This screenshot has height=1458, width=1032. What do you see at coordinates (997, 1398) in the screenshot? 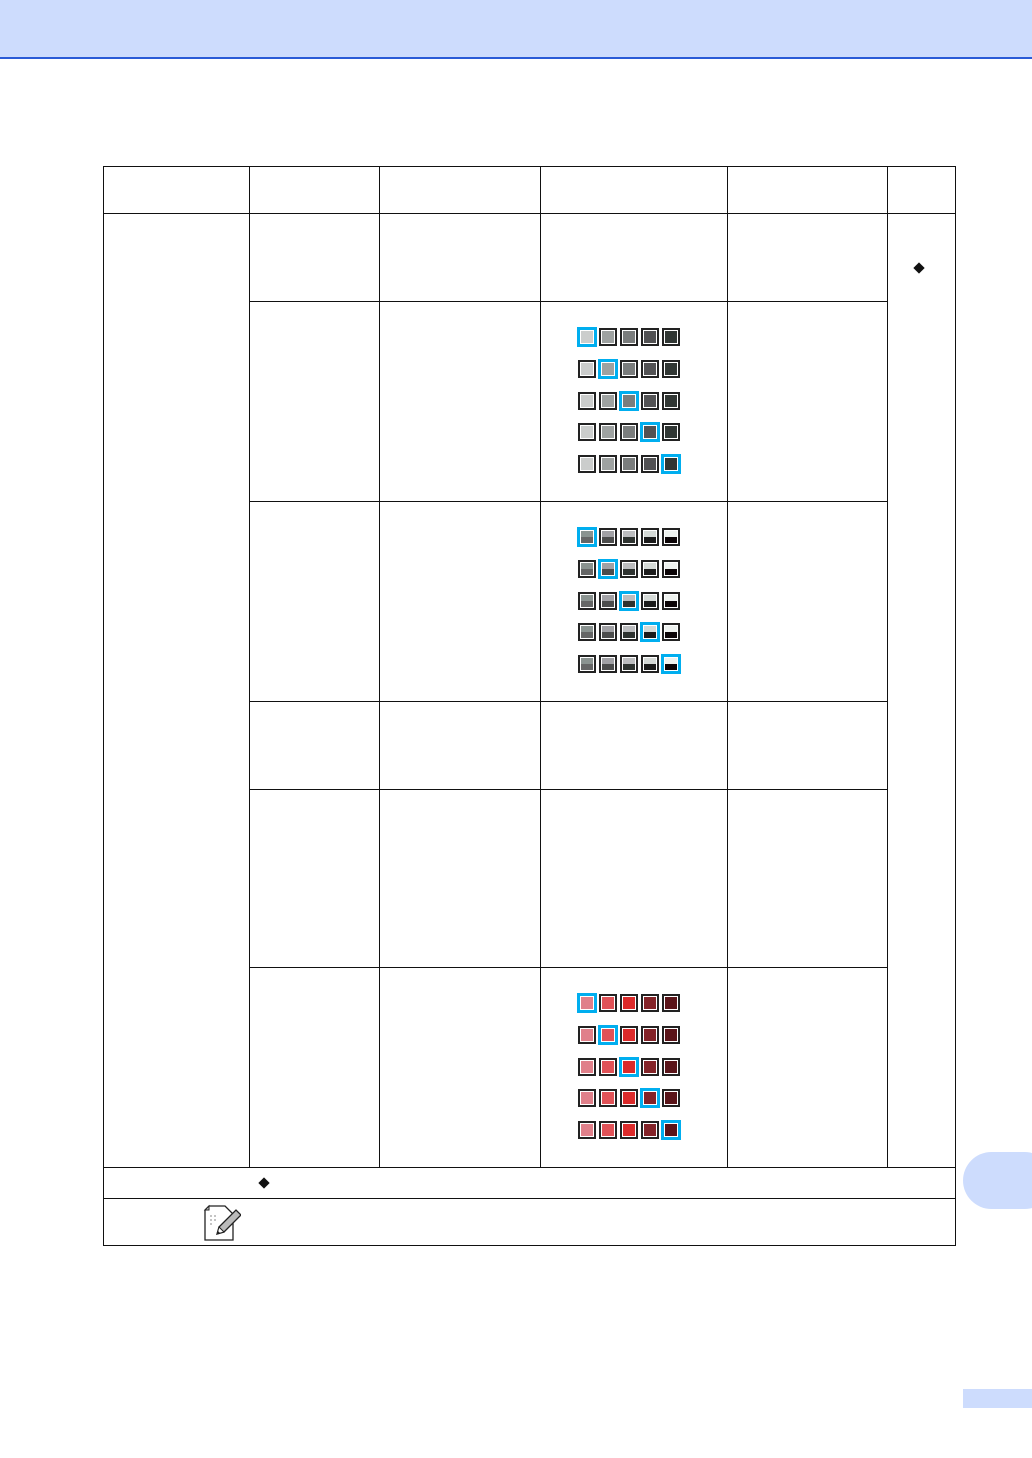
I see `page-number-tab` at bounding box center [997, 1398].